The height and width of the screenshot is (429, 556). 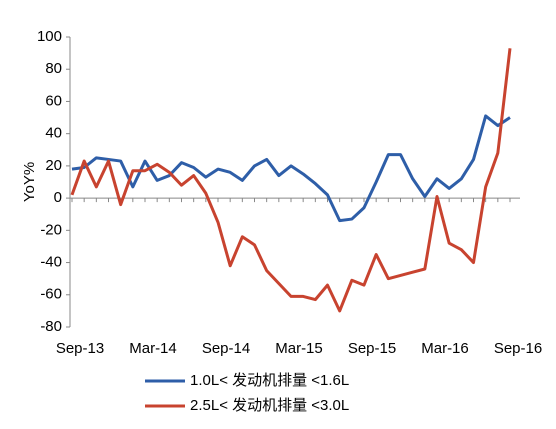 What do you see at coordinates (58, 197) in the screenshot?
I see `y-tick-label: 0` at bounding box center [58, 197].